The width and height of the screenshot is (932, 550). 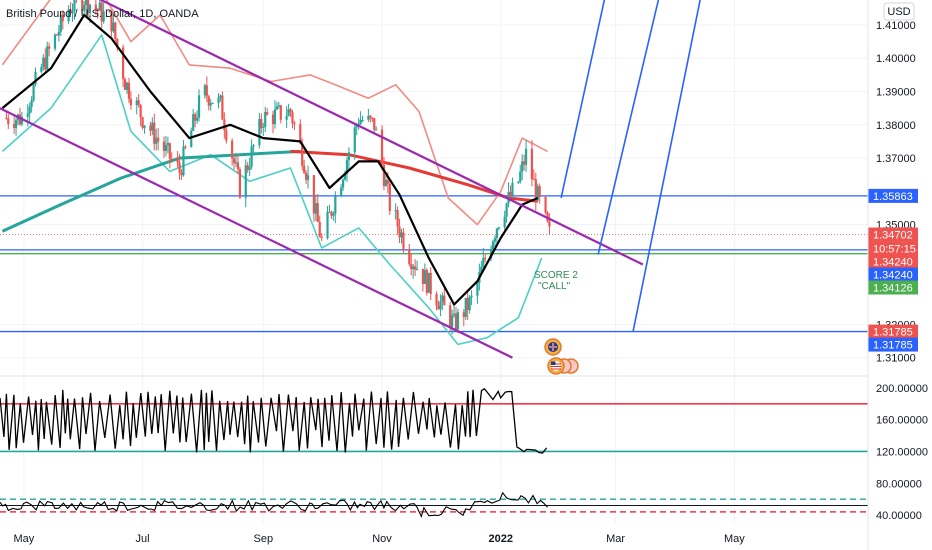 I want to click on ma-red-line, so click(x=414, y=176).